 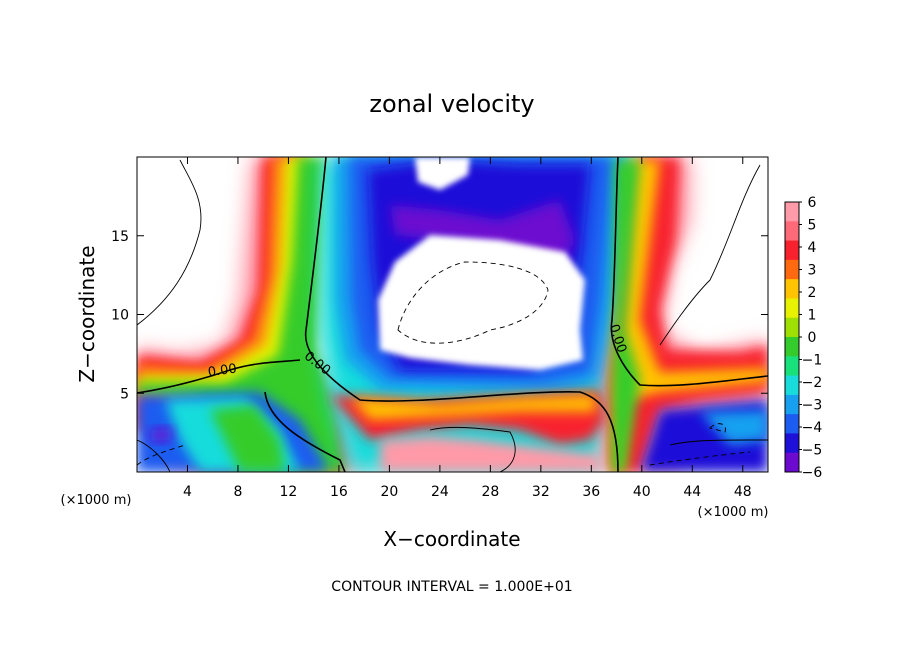 I want to click on colorbar-label: 3, so click(x=812, y=271).